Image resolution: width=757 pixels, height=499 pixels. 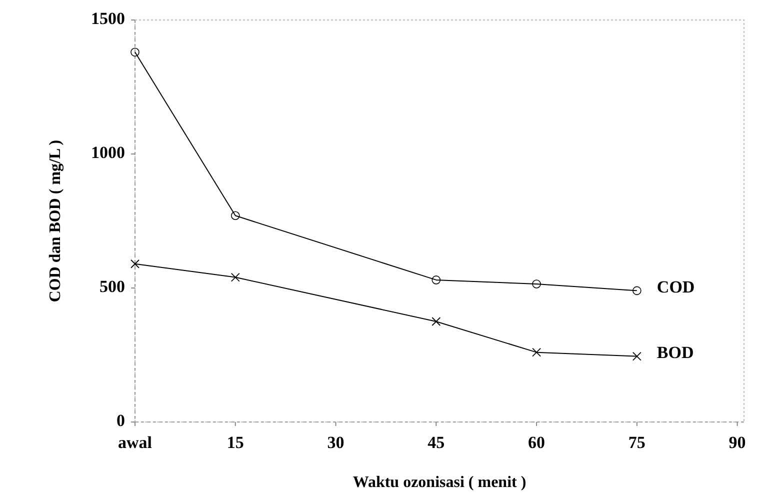 I want to click on series-label: COD, so click(x=675, y=287).